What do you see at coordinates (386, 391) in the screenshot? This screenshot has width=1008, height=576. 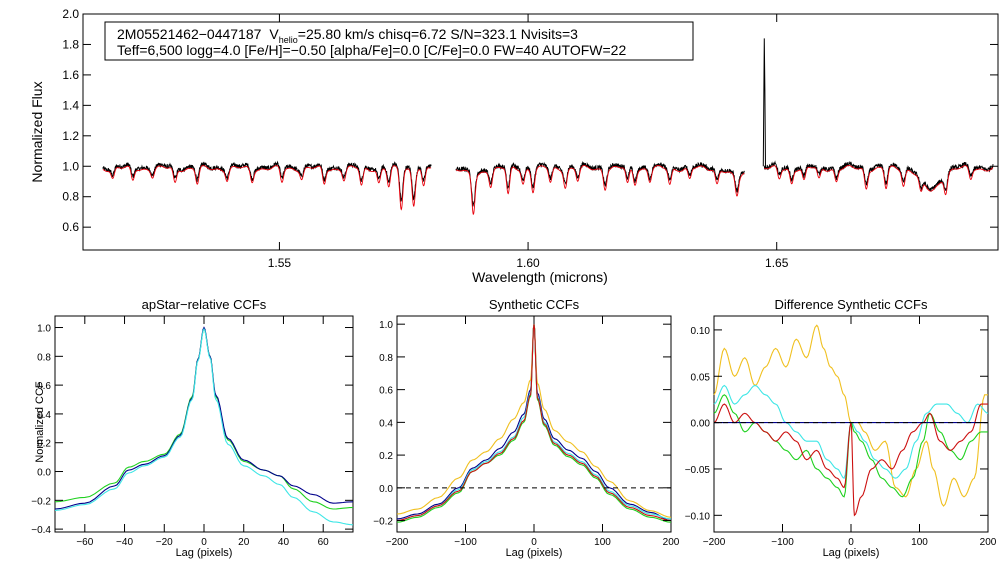 I see `synthetic-y-tick-label: 0.6` at bounding box center [386, 391].